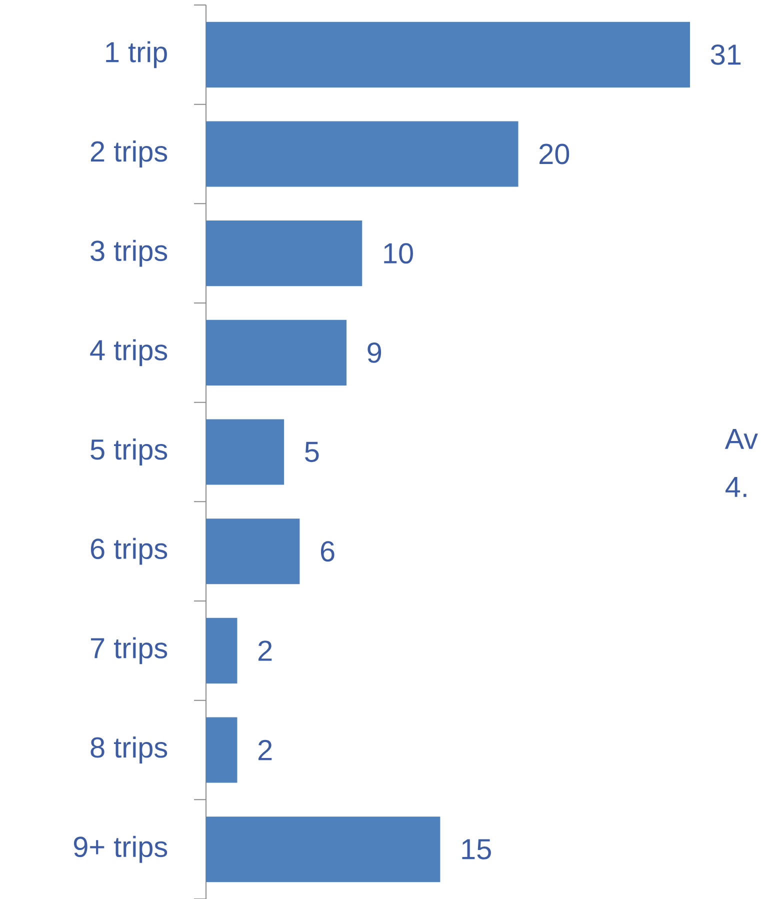 Image resolution: width=761 pixels, height=899 pixels. I want to click on y-tick-label: 9+ trips, so click(121, 849).